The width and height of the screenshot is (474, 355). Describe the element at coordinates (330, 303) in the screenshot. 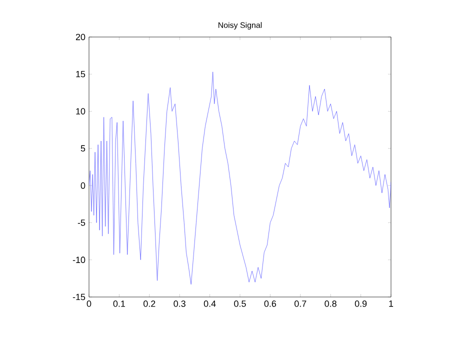

I see `x-tick-label: 0.8` at that location.